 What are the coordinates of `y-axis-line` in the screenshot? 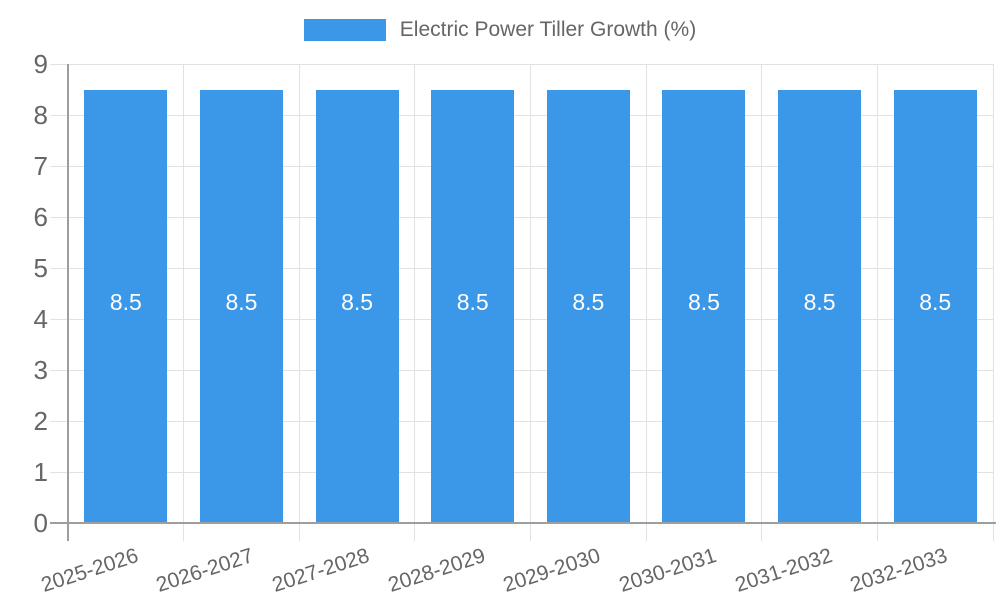 It's located at (68, 302).